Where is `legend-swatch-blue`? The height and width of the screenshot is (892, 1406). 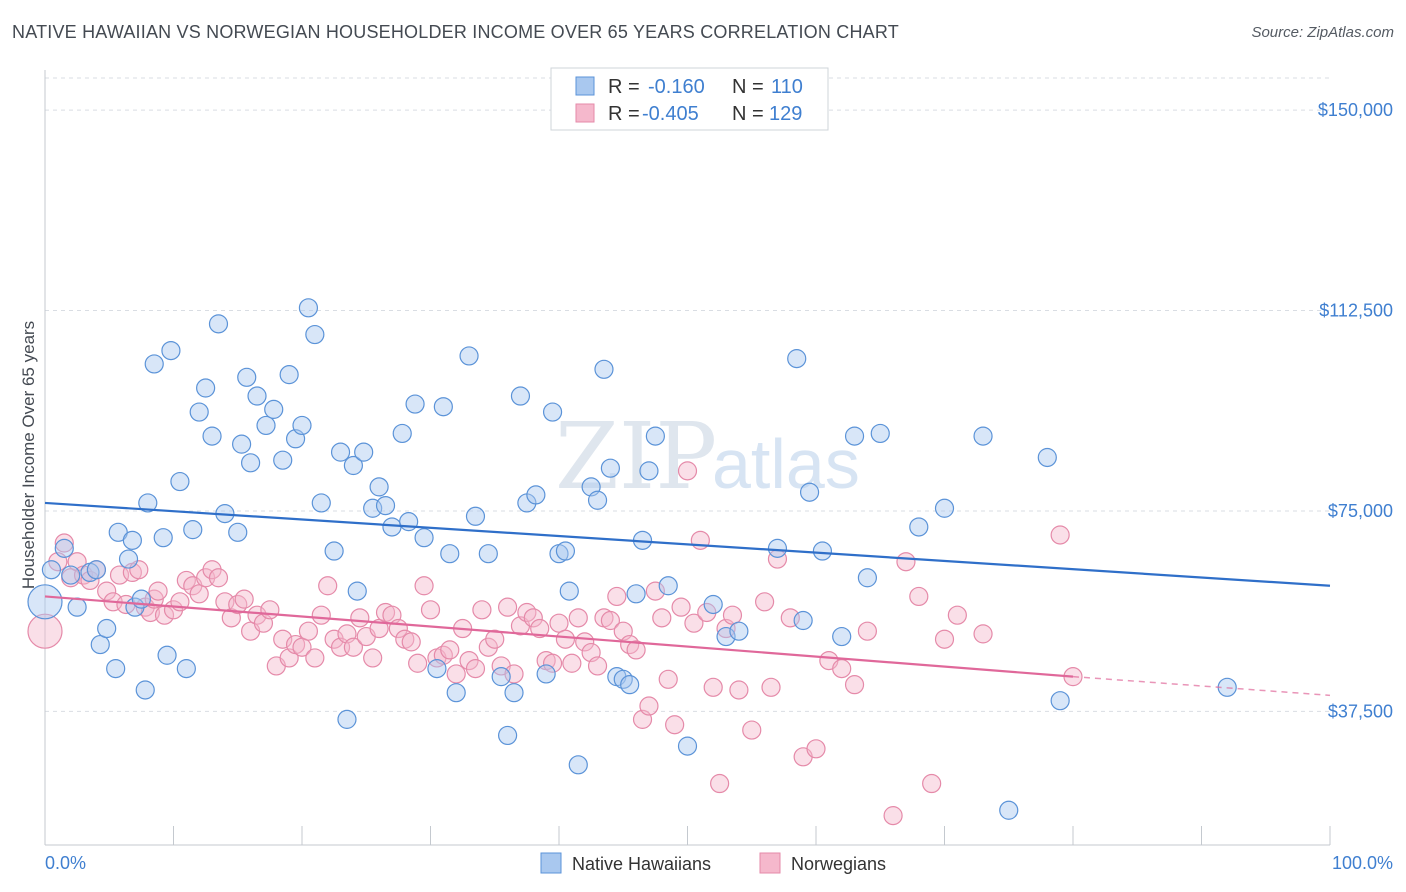
legend-swatch-blue is located at coordinates (585, 86).